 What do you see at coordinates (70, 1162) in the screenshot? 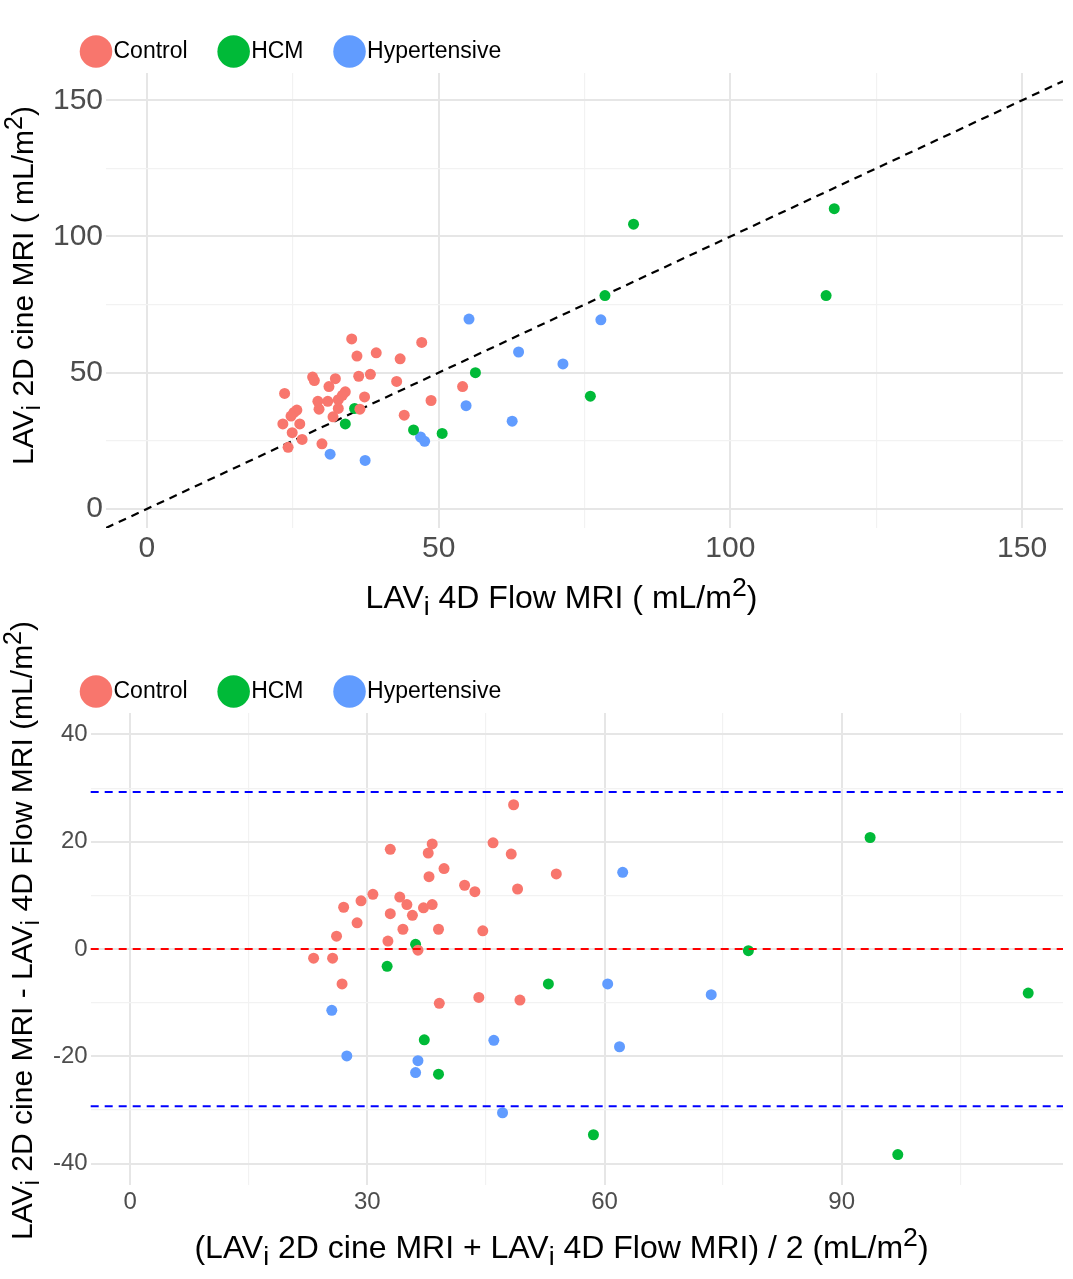
I see `y-tick-label: -40` at bounding box center [70, 1162].